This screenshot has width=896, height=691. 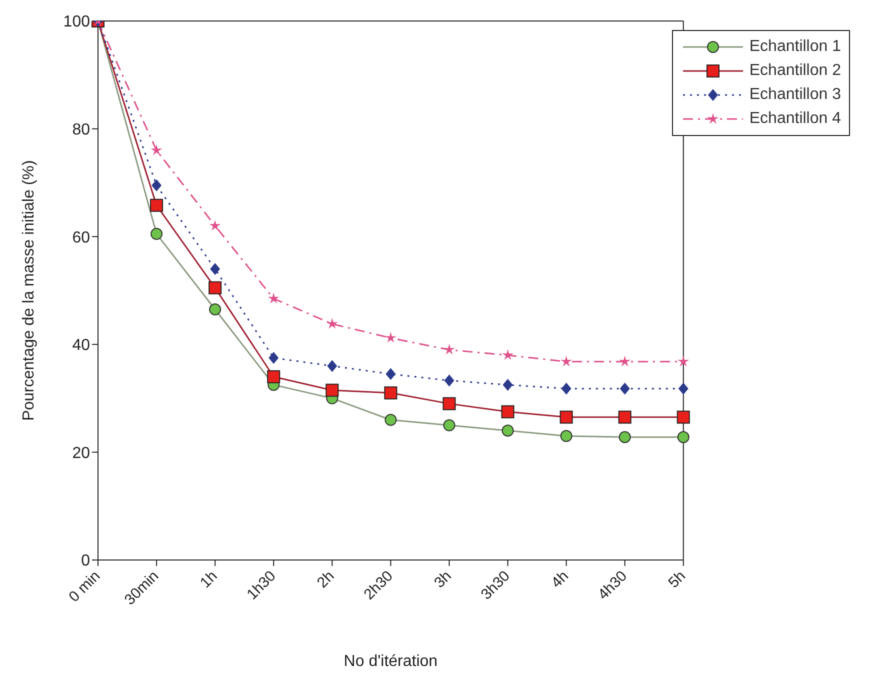 I want to click on y-tick-label: 80, so click(x=81, y=129).